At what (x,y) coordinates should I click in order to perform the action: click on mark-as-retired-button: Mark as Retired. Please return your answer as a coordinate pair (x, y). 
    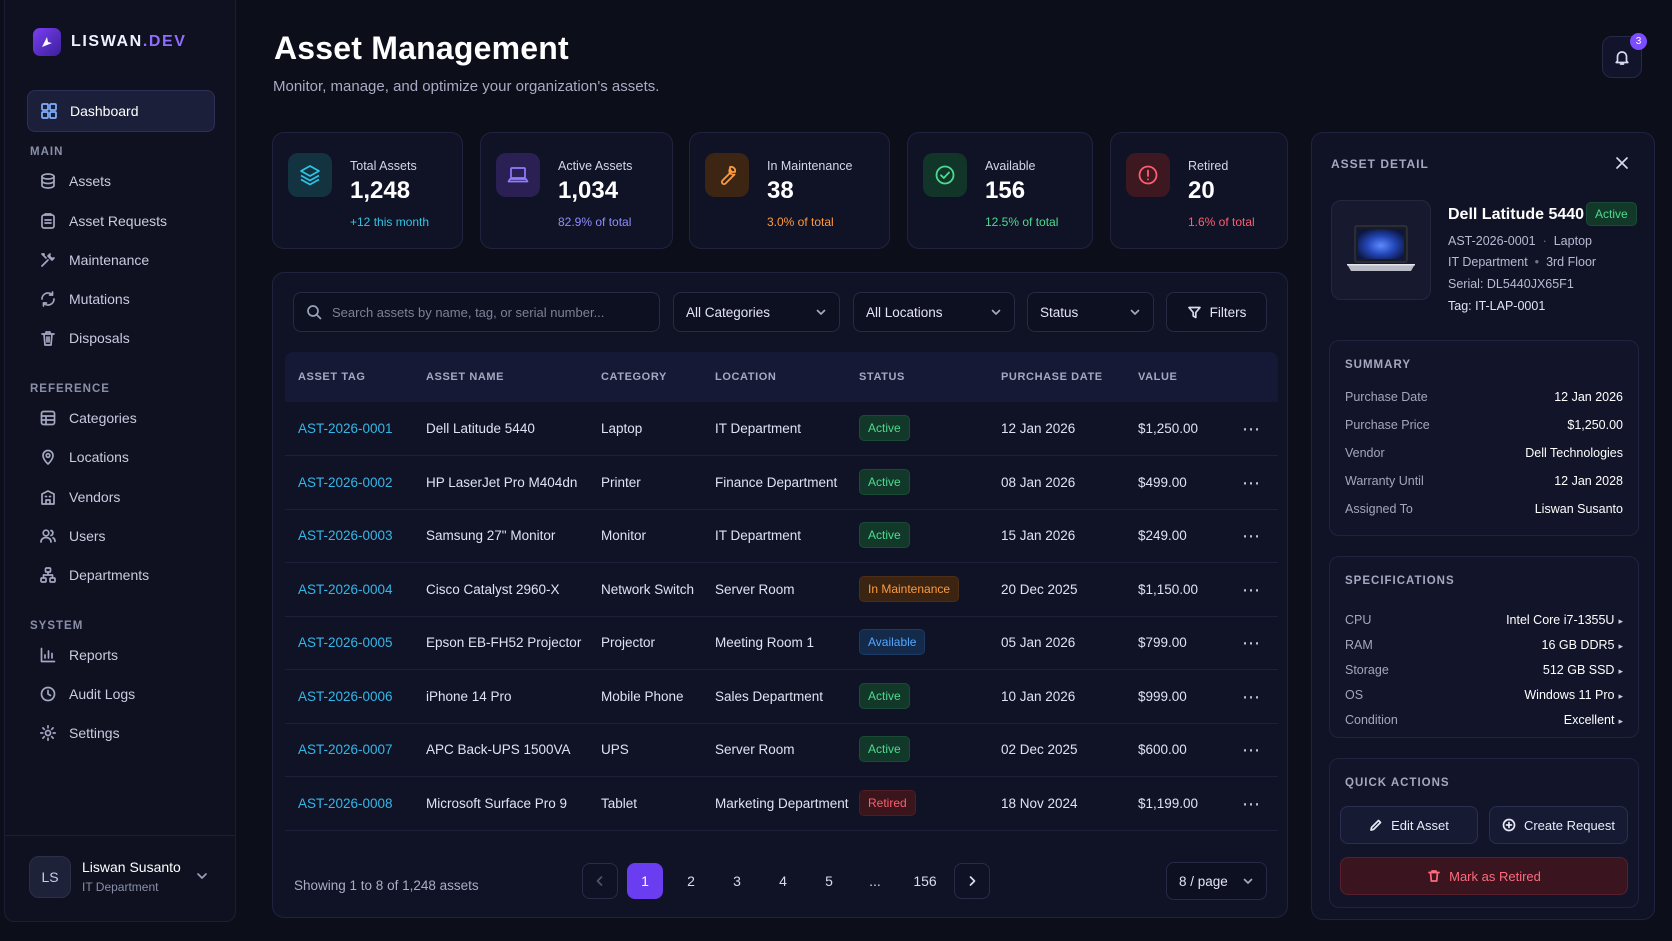
    Looking at the image, I should click on (1484, 876).